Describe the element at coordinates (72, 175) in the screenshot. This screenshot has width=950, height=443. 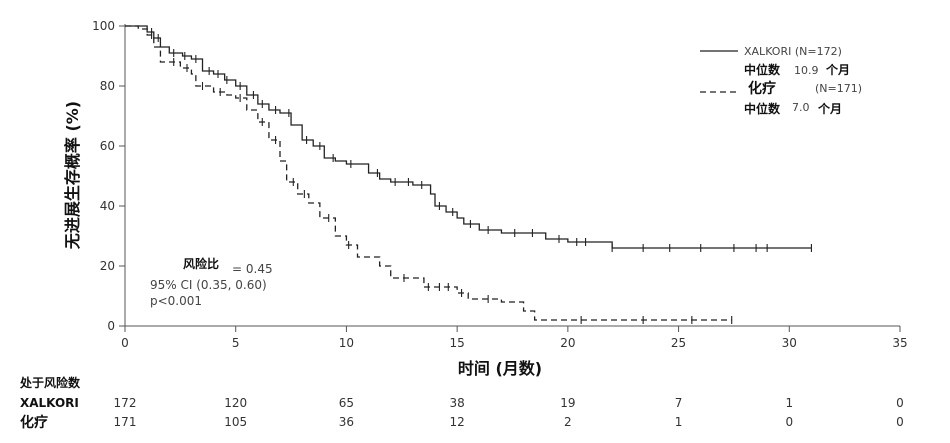
I see `y-axis-title: 无进展生存概率 (%)` at that location.